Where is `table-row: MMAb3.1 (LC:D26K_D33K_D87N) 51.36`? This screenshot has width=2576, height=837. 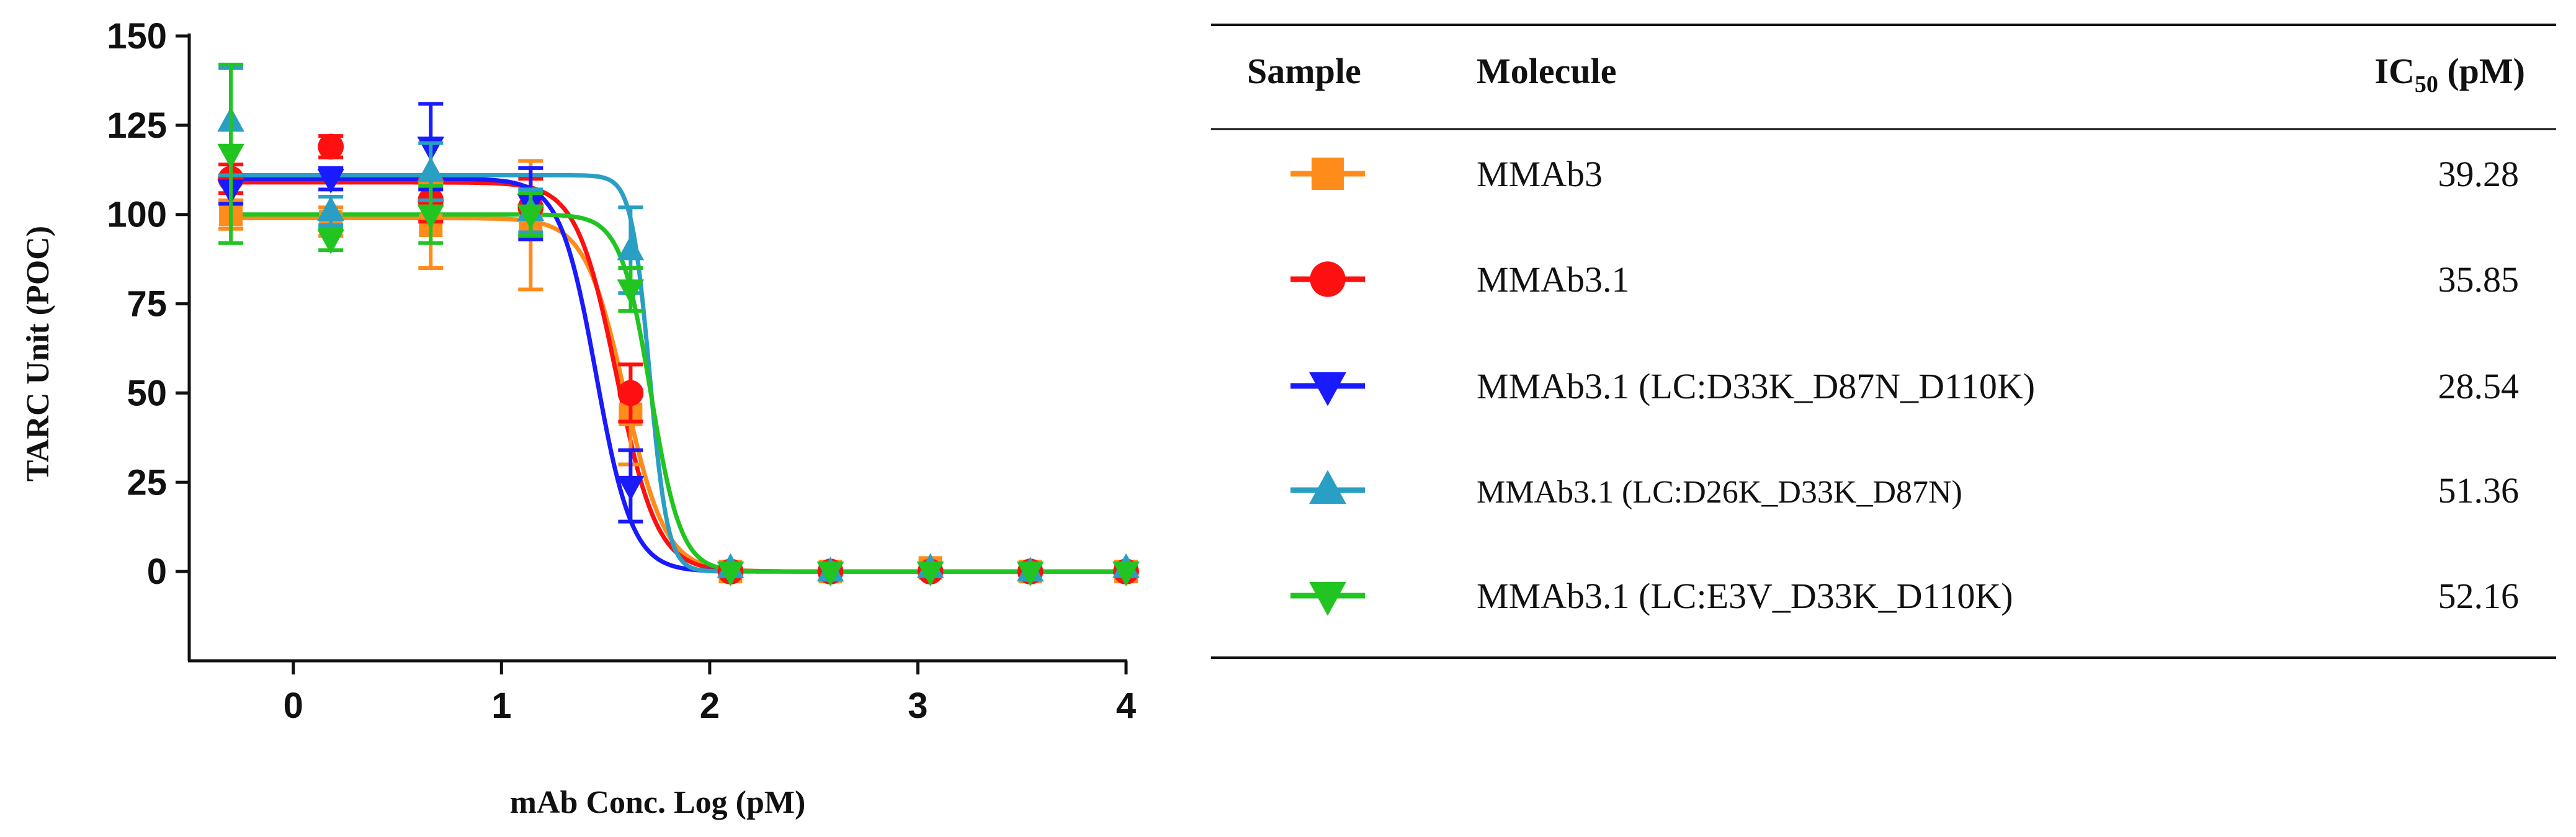
table-row: MMAb3.1 (LC:D26K_D33K_D87N) 51.36 is located at coordinates (1904, 491).